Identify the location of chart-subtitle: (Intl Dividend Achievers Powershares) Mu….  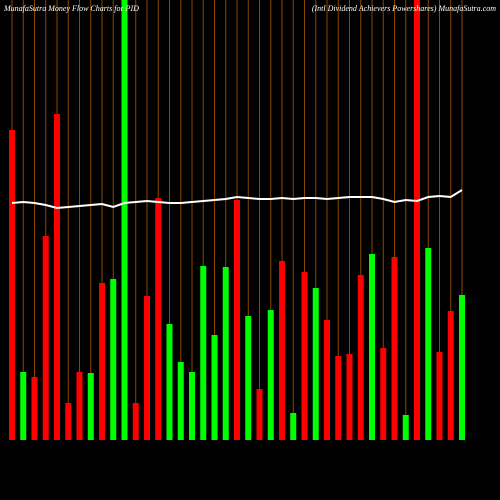
(404, 8).